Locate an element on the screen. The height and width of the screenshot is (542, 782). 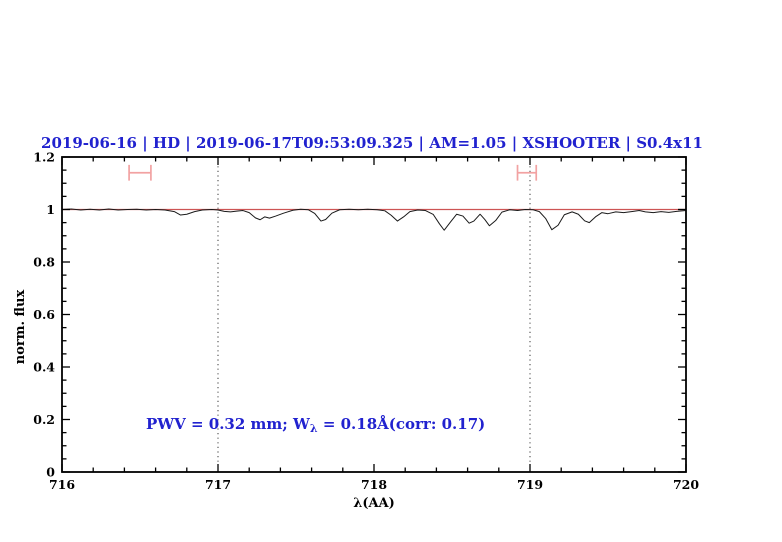
x-tick-label: 717 is located at coordinates (218, 484).